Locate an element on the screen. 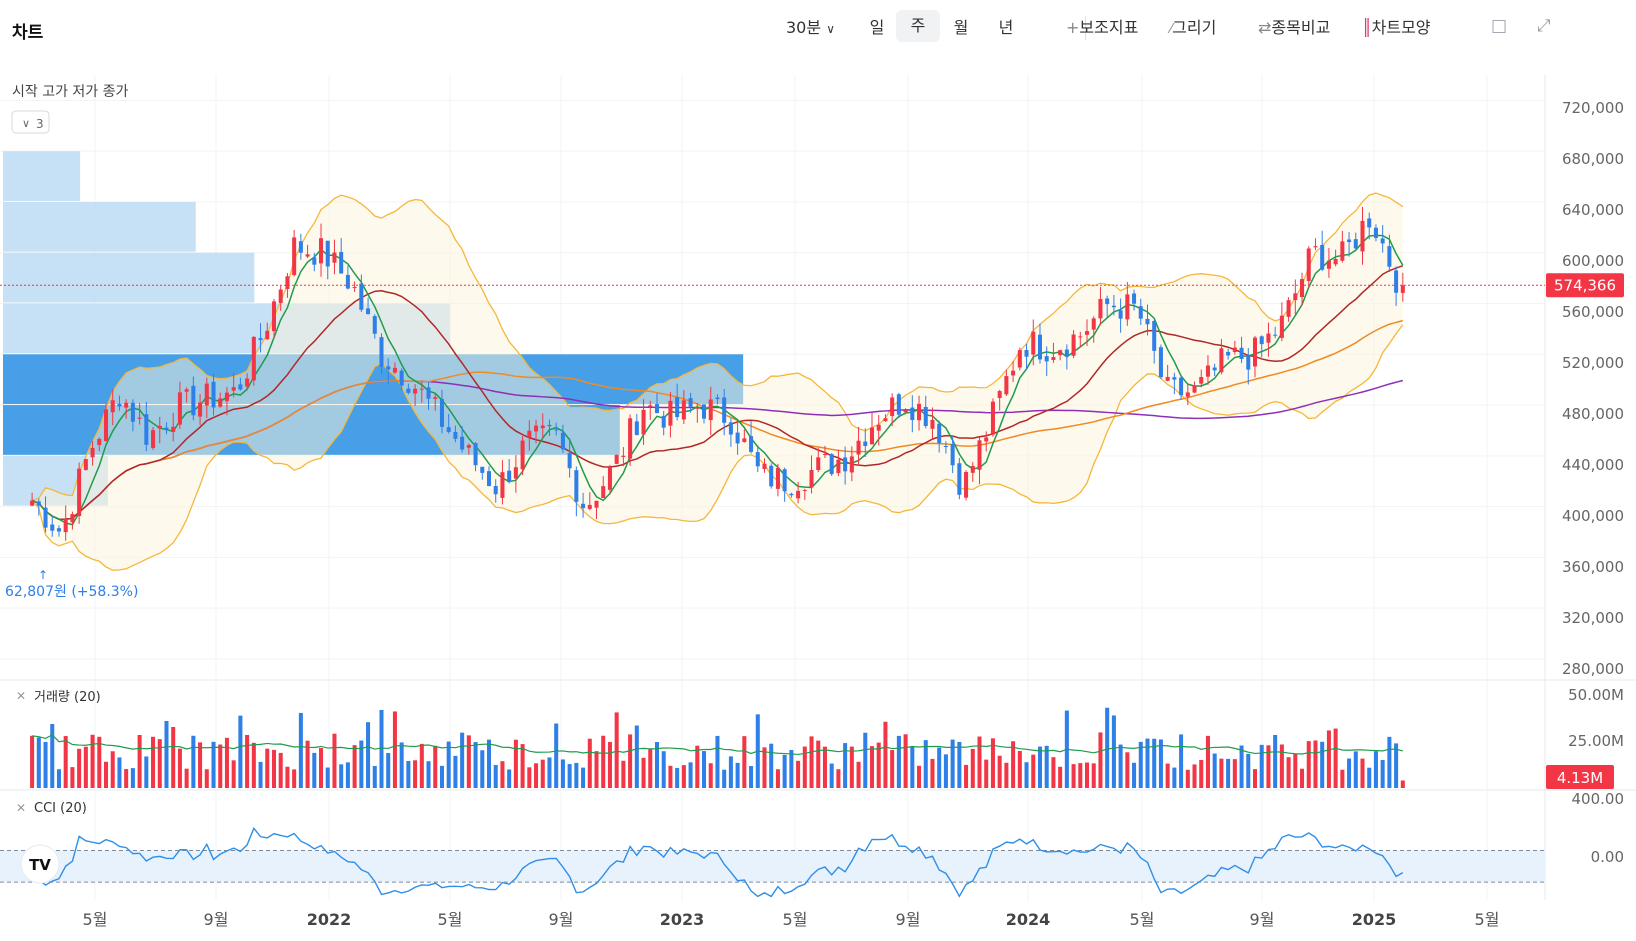  period-year-button: 년 is located at coordinates (1006, 27).